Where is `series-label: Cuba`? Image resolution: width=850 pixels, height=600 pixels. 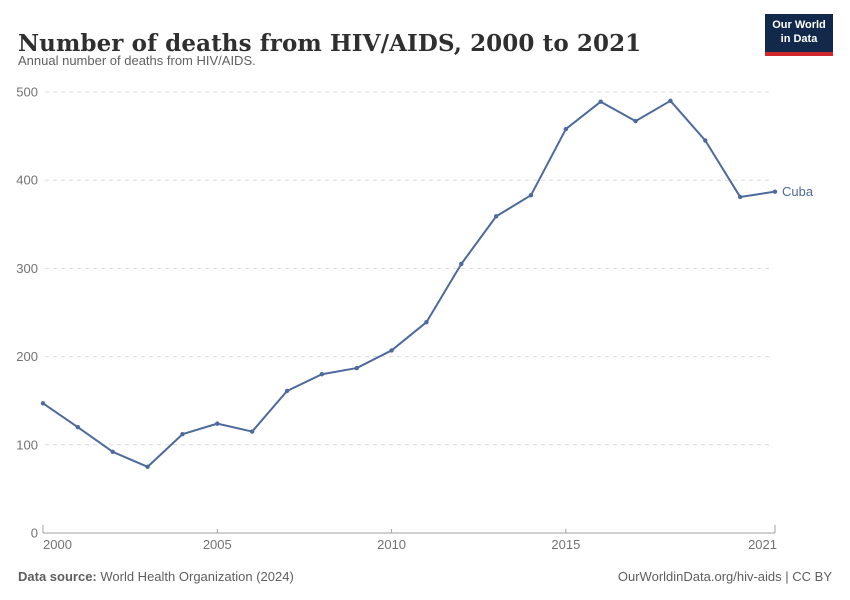 series-label: Cuba is located at coordinates (798, 191).